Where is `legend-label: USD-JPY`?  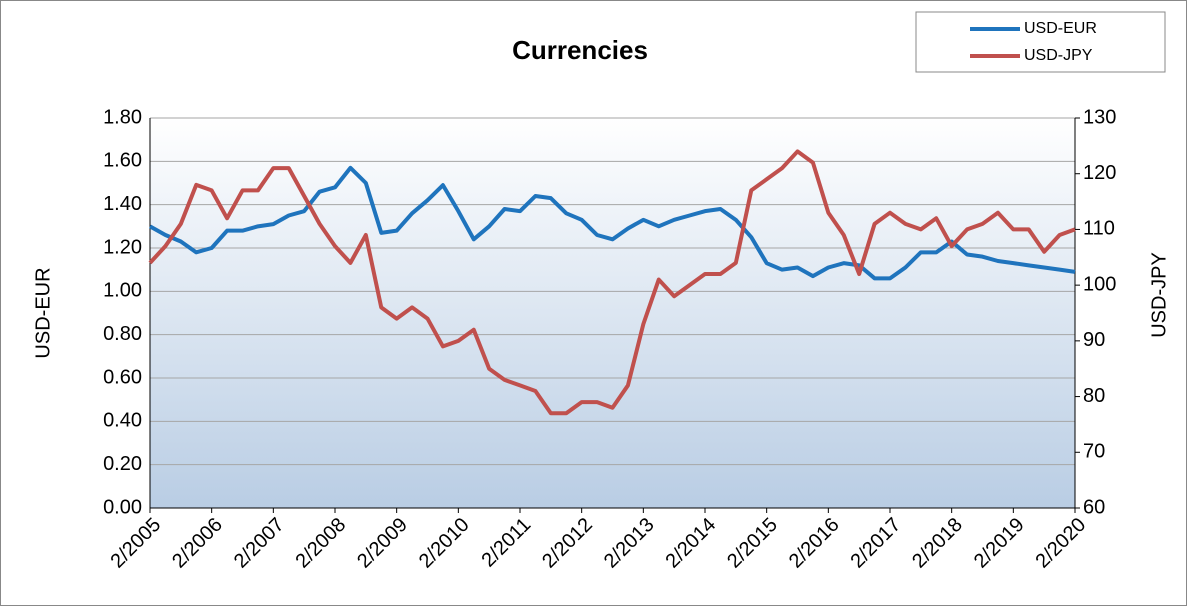 legend-label: USD-JPY is located at coordinates (1058, 55).